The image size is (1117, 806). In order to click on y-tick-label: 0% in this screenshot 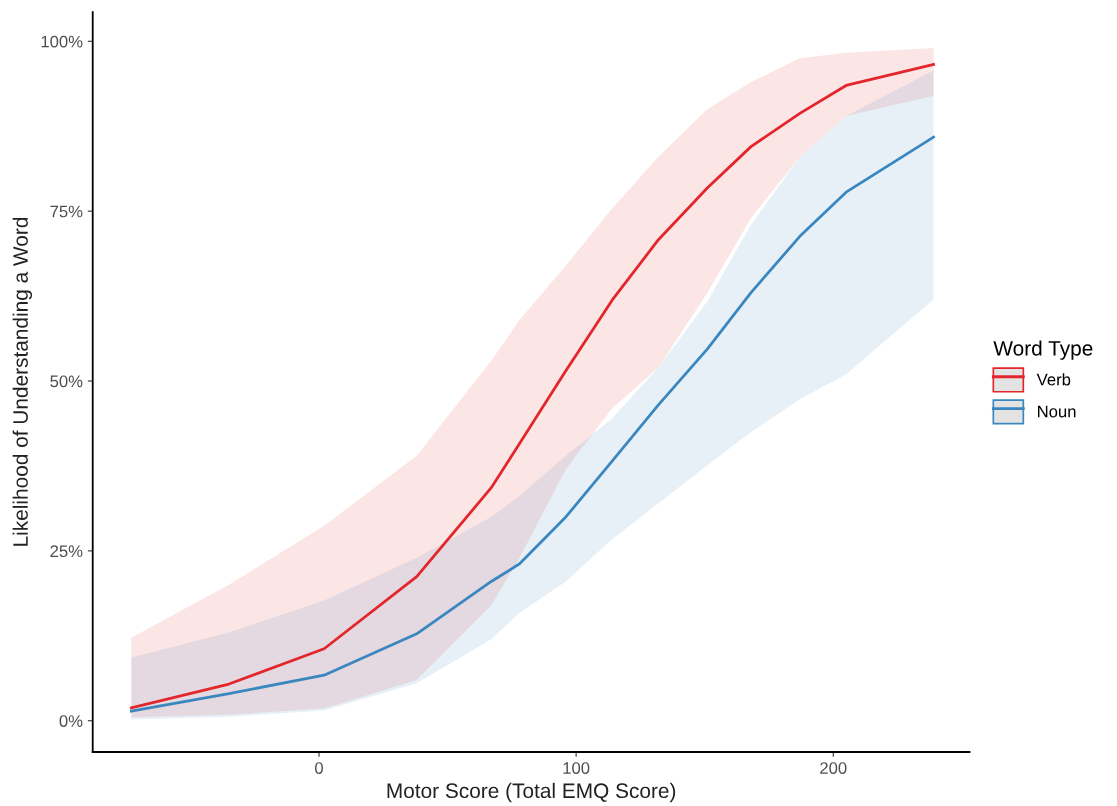, I will do `click(71, 721)`.